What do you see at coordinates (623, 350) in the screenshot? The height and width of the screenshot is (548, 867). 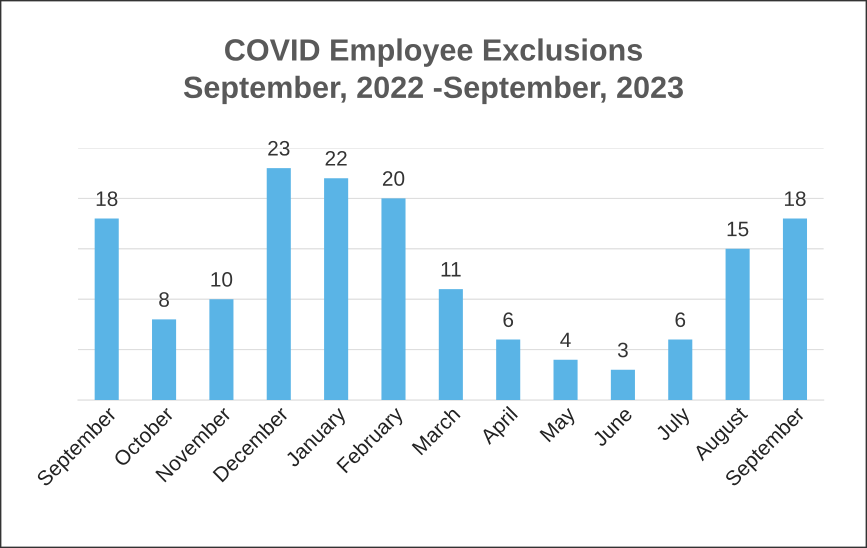 I see `data-label: 3` at bounding box center [623, 350].